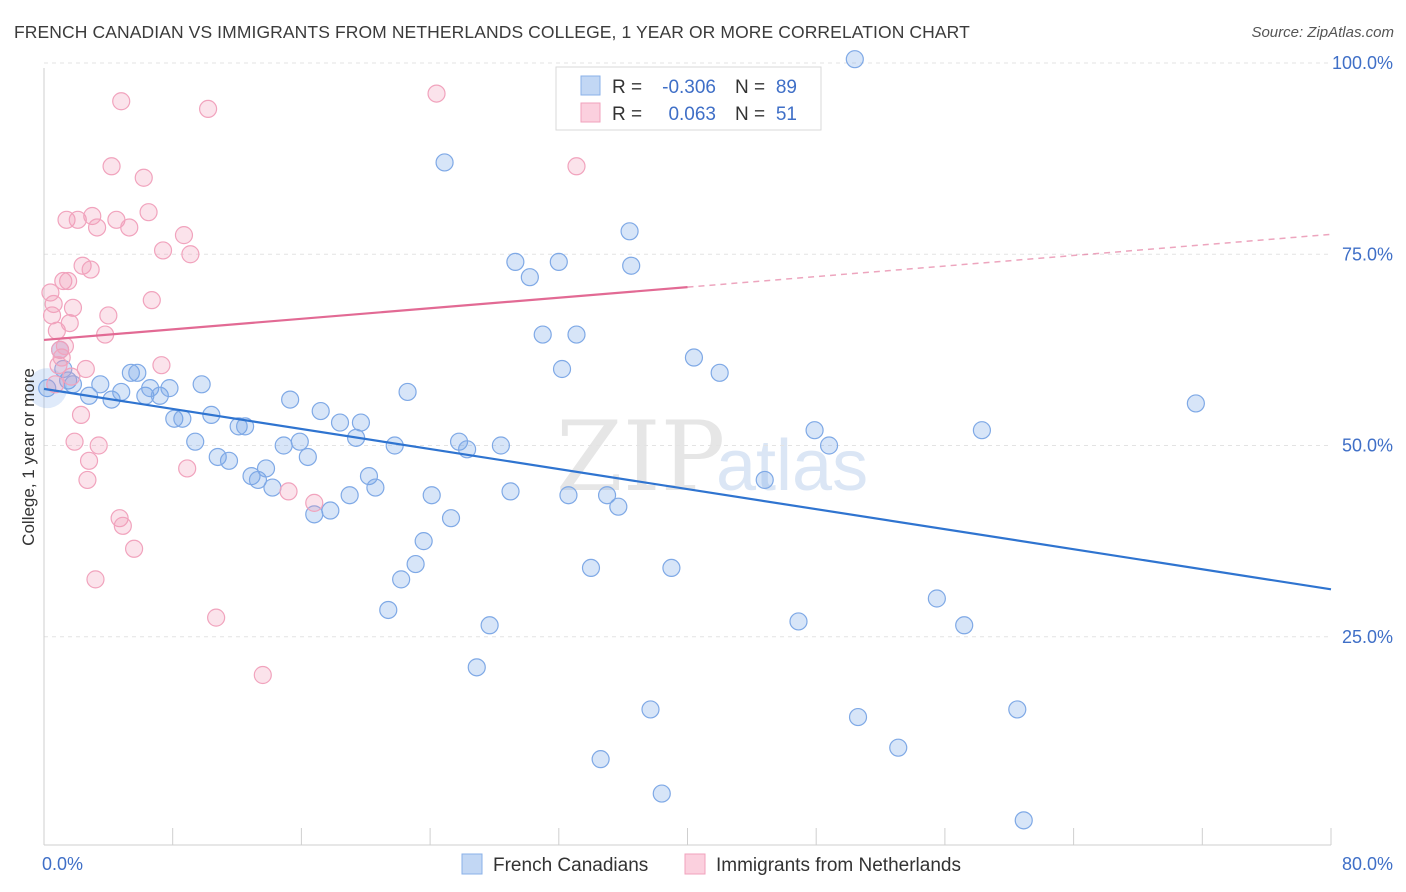 This screenshot has width=1406, height=892. Describe the element at coordinates (786, 114) in the screenshot. I see `stats-n-value-pink: 51` at that location.